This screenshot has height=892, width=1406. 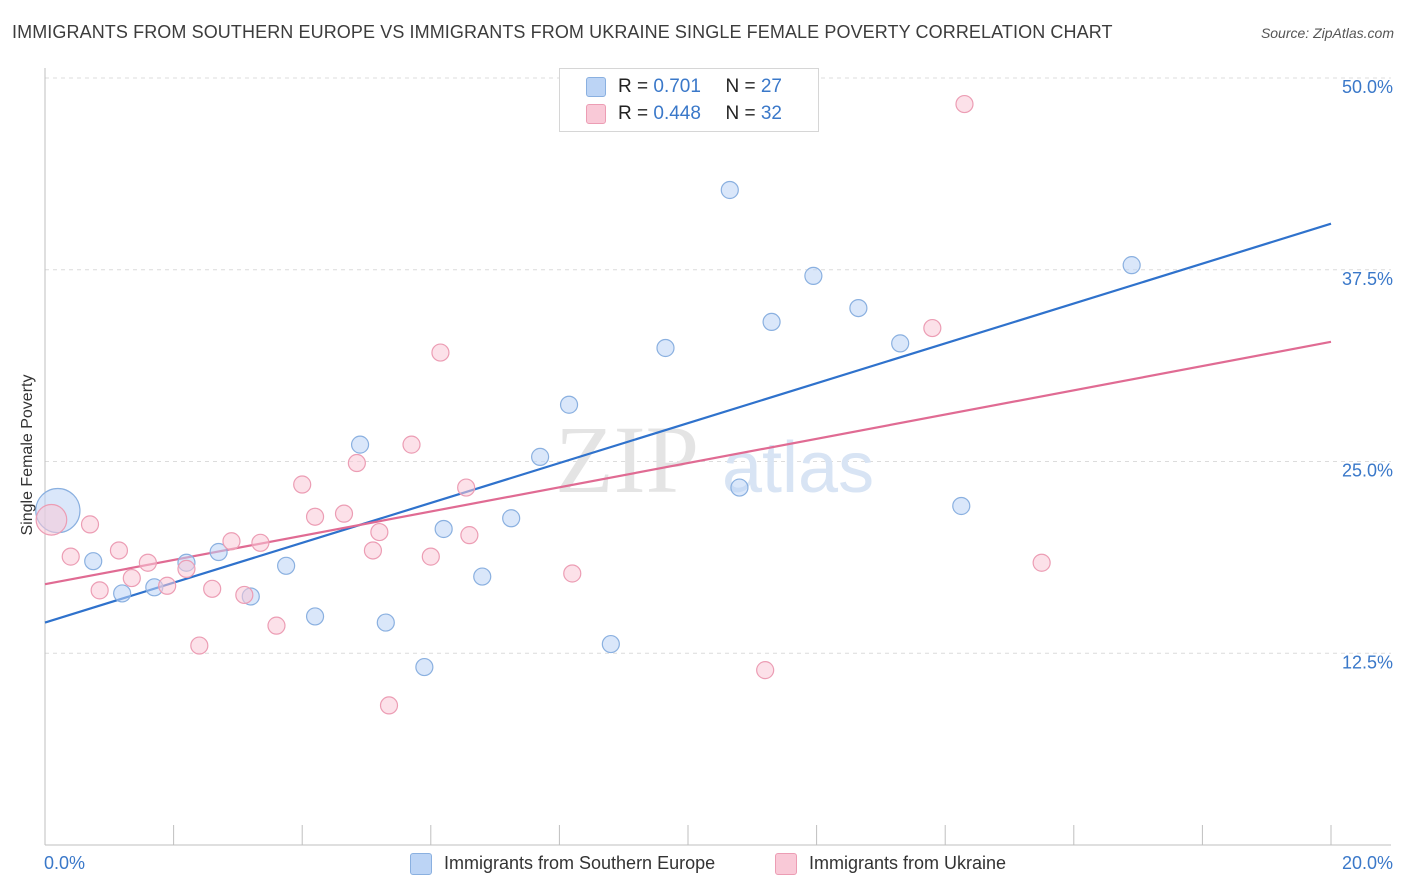 What do you see at coordinates (580, 863) in the screenshot?
I see `series-label: Immigrants from Southern Europe` at bounding box center [580, 863].